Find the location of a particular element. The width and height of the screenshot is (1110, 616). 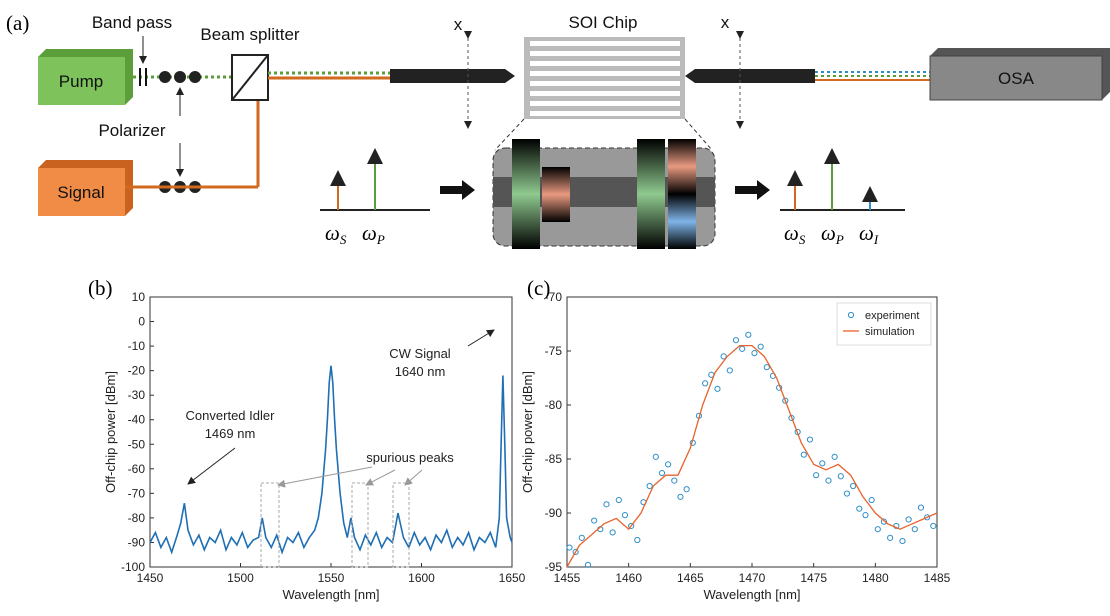

polarizer-label: Polarizer is located at coordinates (131, 130).